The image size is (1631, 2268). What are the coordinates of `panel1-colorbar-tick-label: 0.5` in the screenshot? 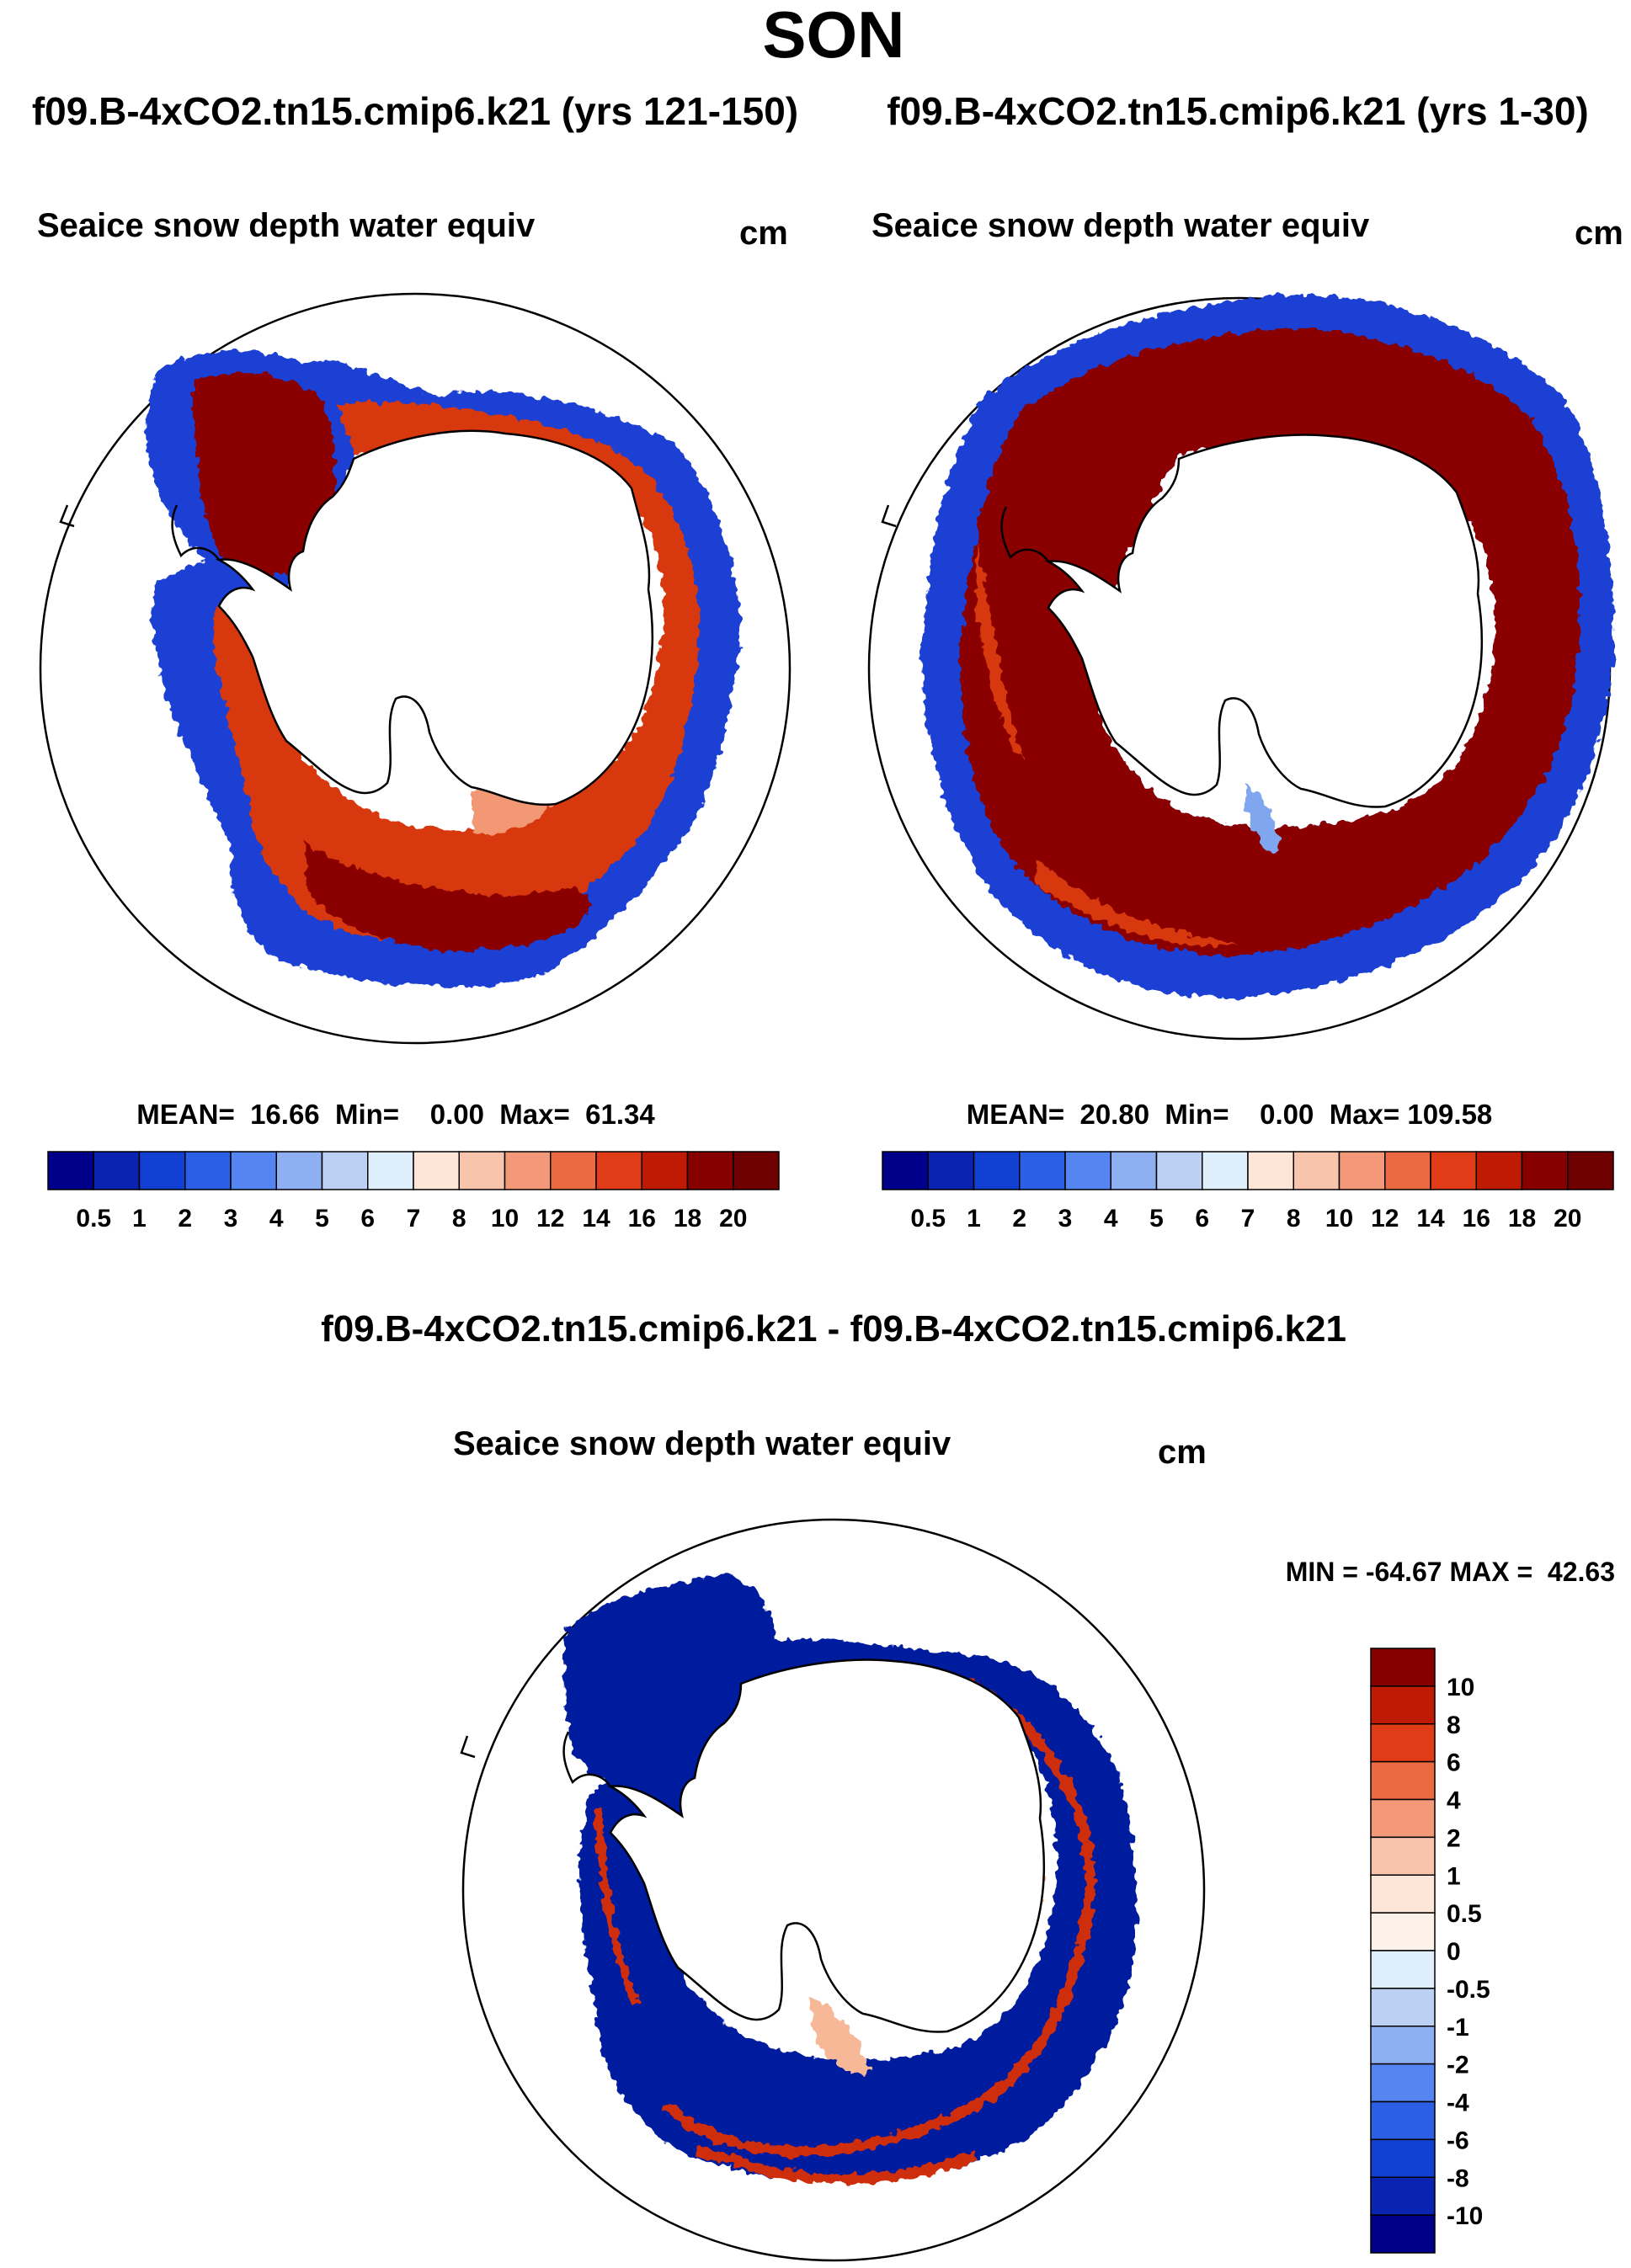 It's located at (93, 1218).